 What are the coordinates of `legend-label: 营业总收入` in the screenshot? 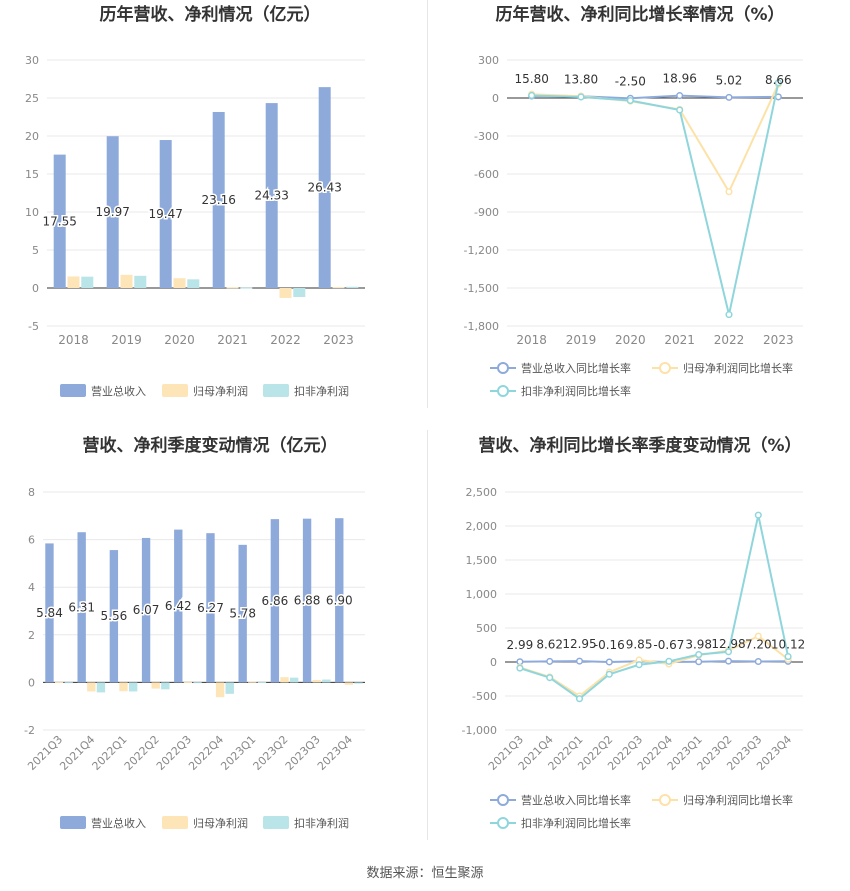 It's located at (118, 391).